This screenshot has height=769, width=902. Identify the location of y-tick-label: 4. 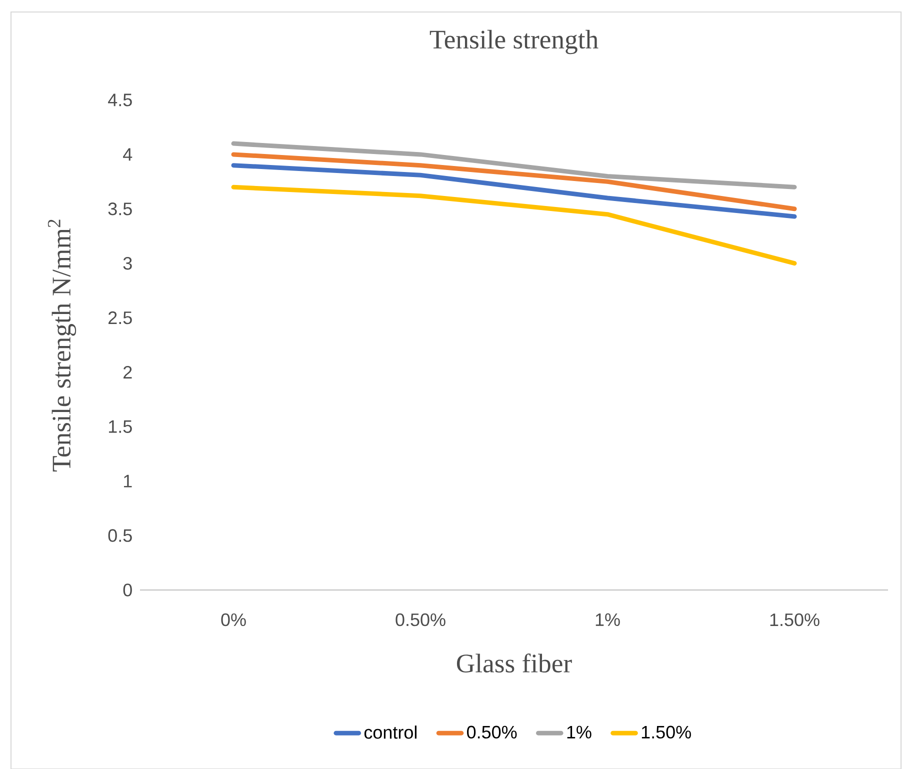
(127, 154).